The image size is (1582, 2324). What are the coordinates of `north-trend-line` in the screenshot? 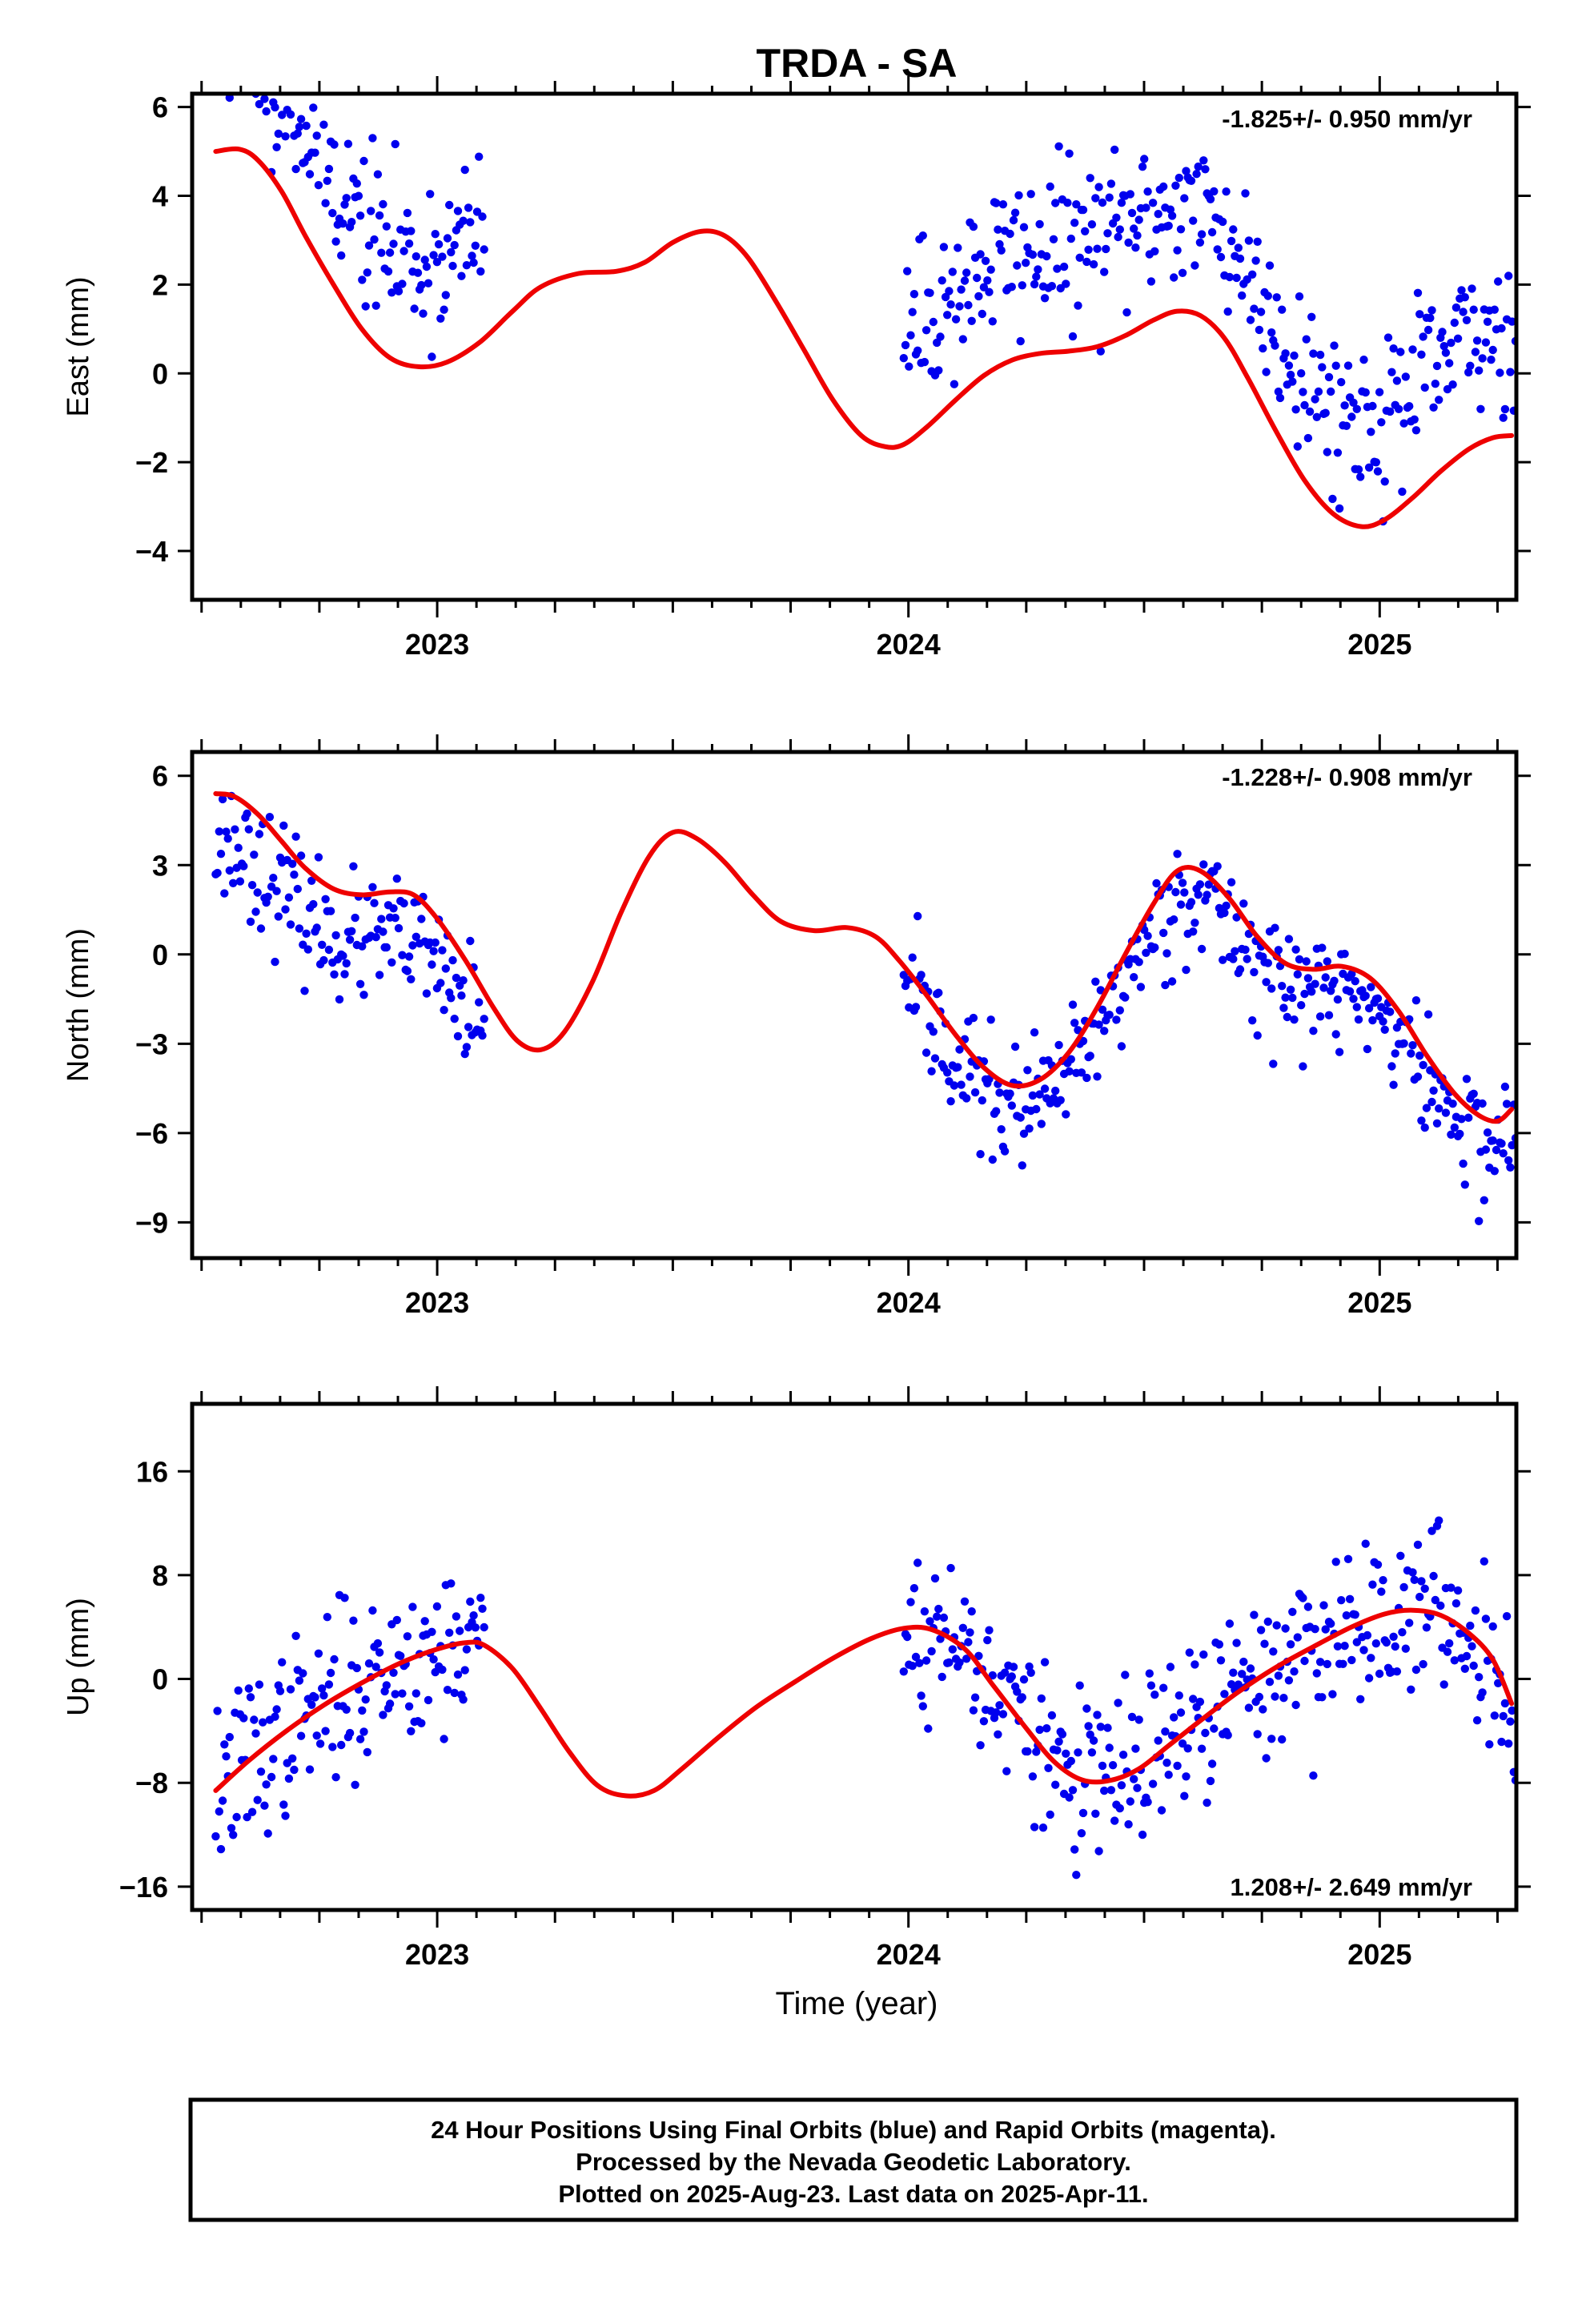 It's located at (864, 958).